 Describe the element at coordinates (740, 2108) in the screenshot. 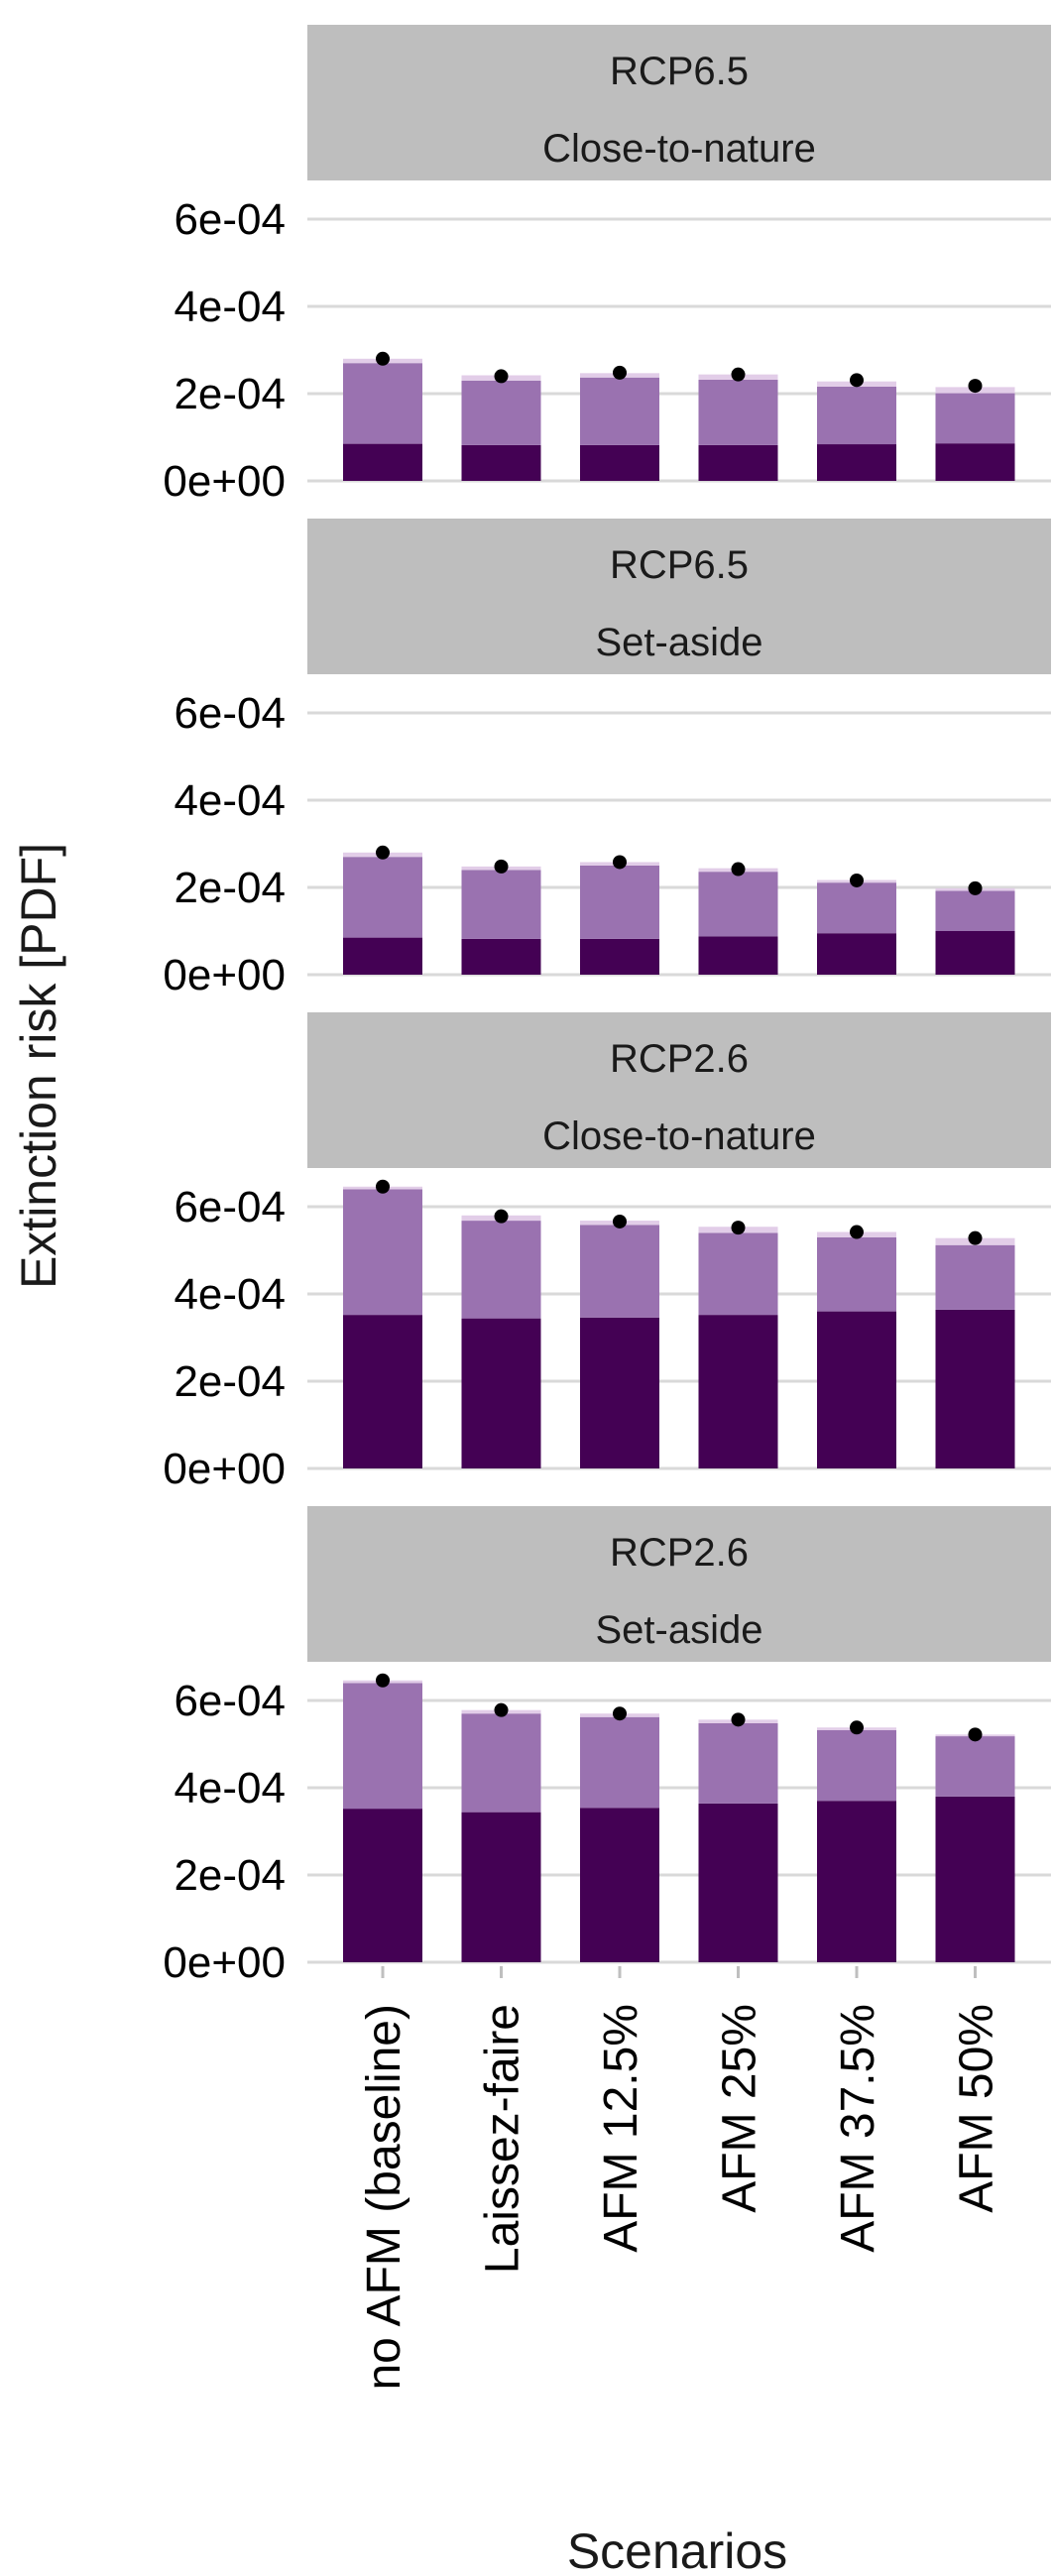

I see `x-tick-label: AFM 25%` at that location.